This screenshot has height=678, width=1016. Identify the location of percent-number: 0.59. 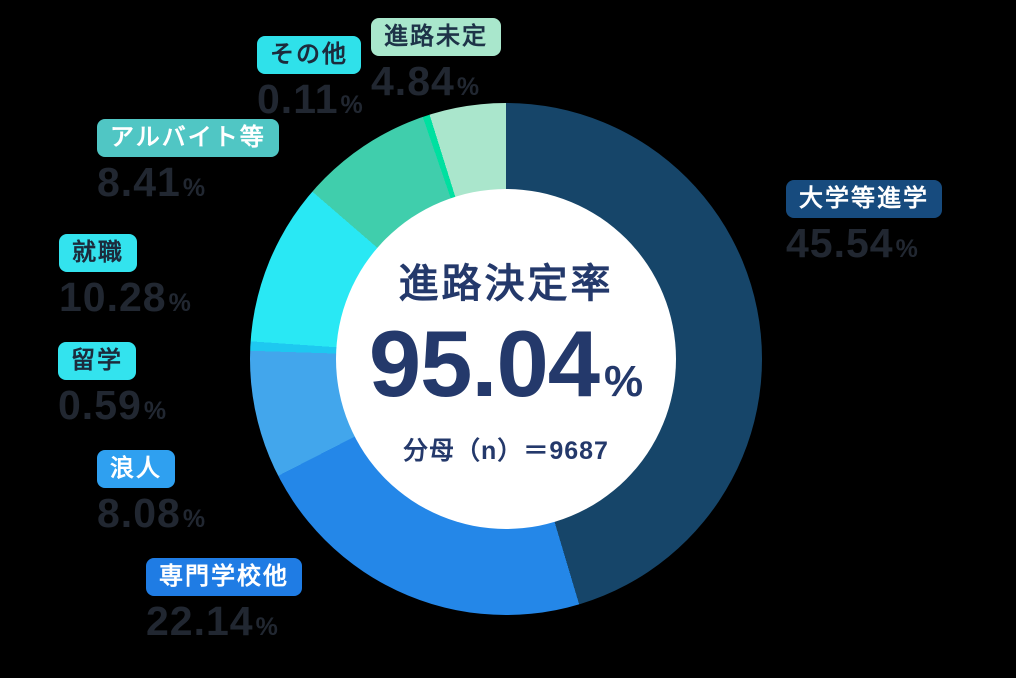
(100, 404).